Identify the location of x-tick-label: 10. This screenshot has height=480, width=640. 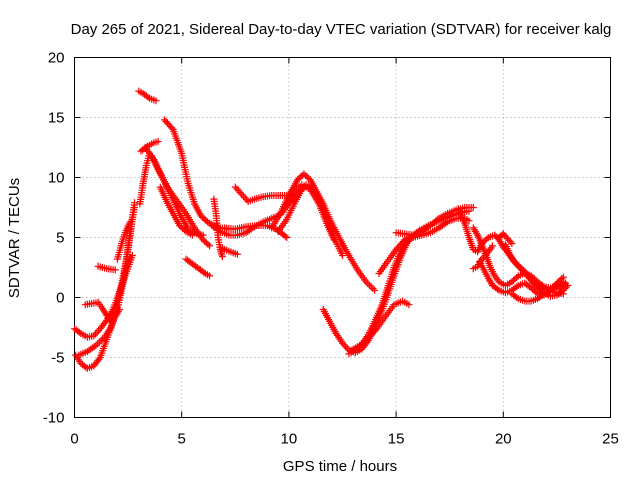
(289, 439).